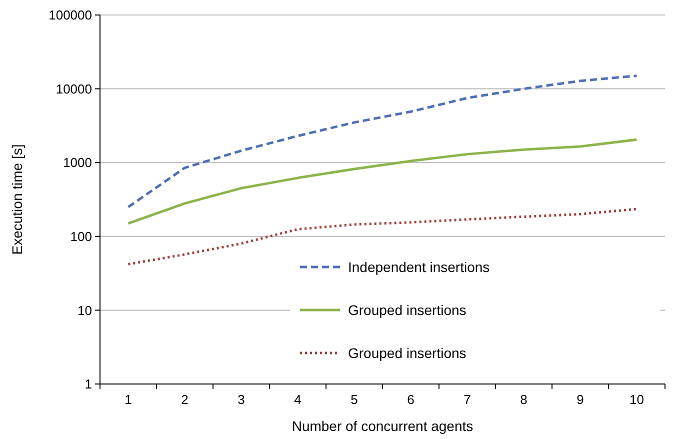 Image resolution: width=673 pixels, height=439 pixels. Describe the element at coordinates (419, 266) in the screenshot. I see `legend-label: Independent insertions` at that location.